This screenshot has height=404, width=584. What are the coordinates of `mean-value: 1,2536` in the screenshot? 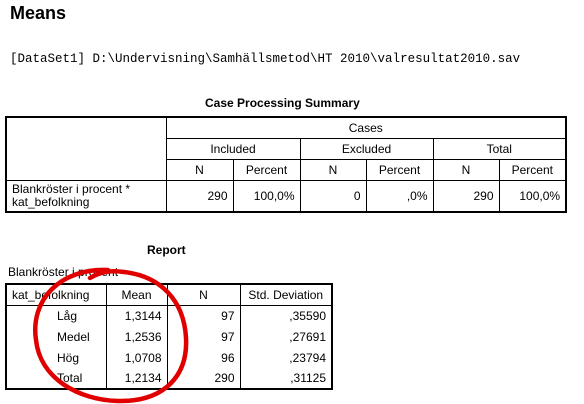 It's located at (136, 336).